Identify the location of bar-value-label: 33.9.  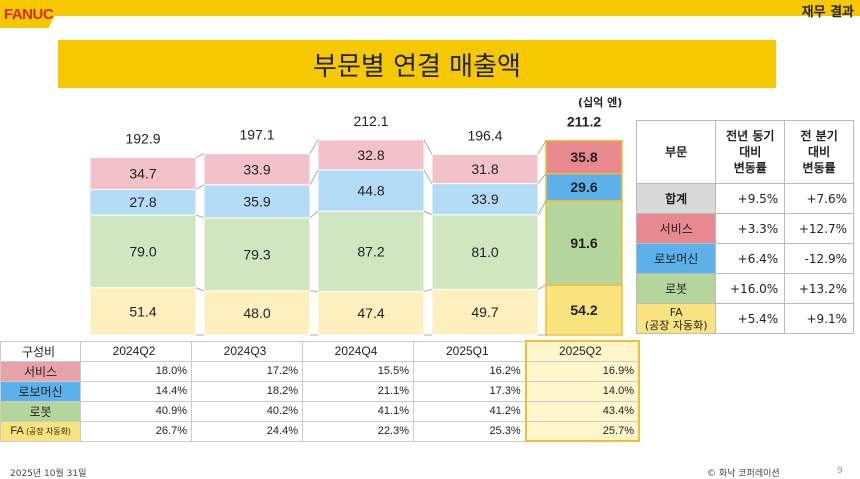
(484, 199).